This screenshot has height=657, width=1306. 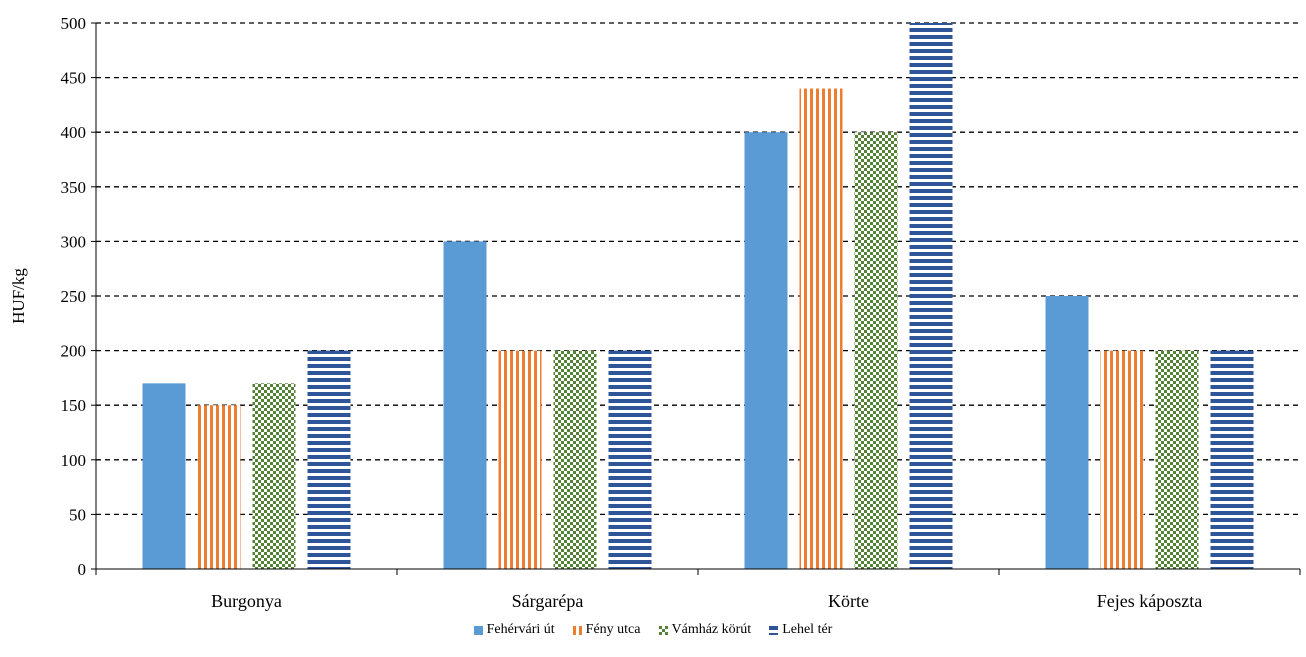 I want to click on x-tick-label: Körte, so click(x=848, y=601).